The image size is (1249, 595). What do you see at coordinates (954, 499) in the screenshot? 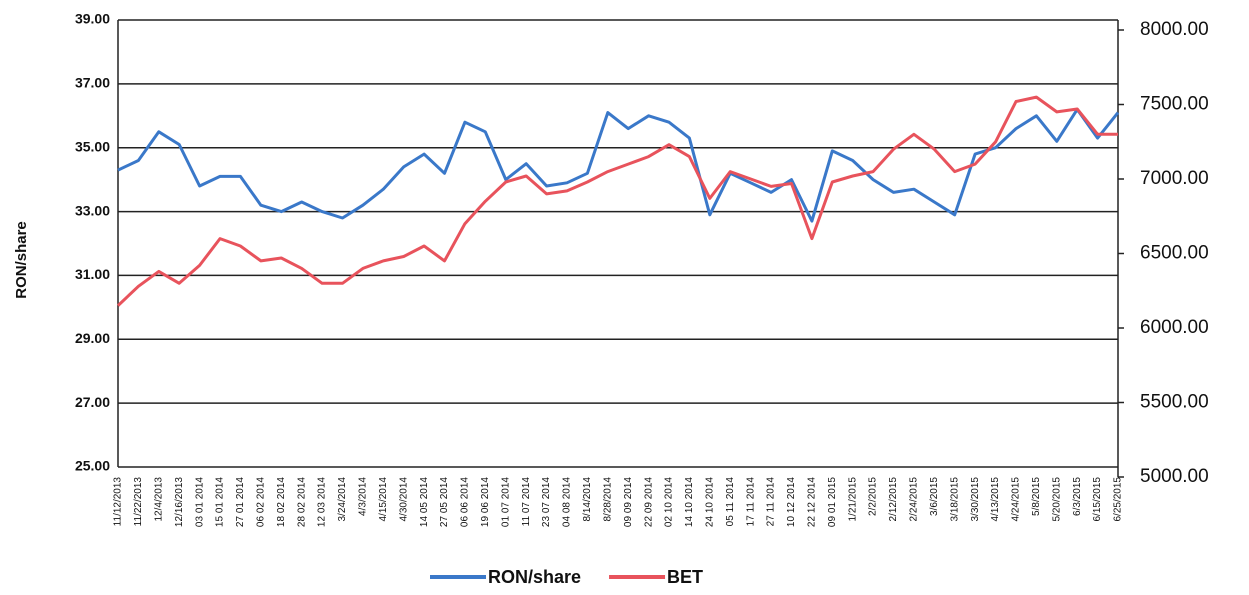
I see `x-tick-label: 3/18/2015` at bounding box center [954, 499].